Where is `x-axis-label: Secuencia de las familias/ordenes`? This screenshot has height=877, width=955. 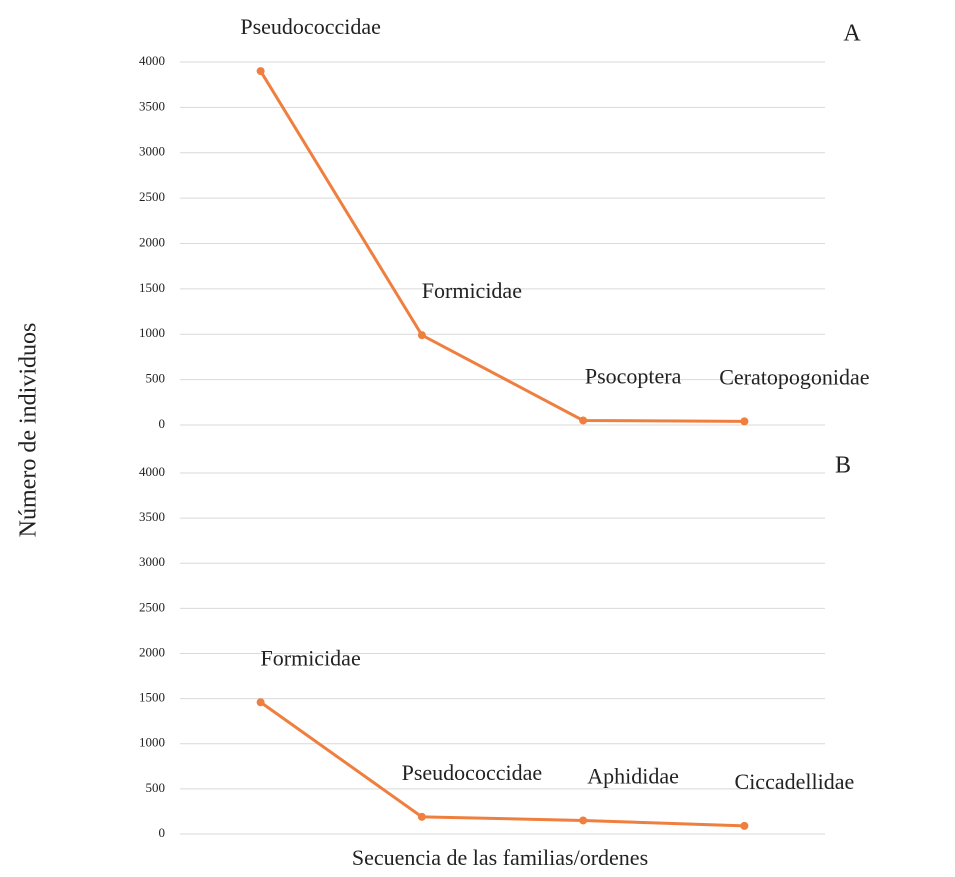 x-axis-label: Secuencia de las familias/ordenes is located at coordinates (500, 857).